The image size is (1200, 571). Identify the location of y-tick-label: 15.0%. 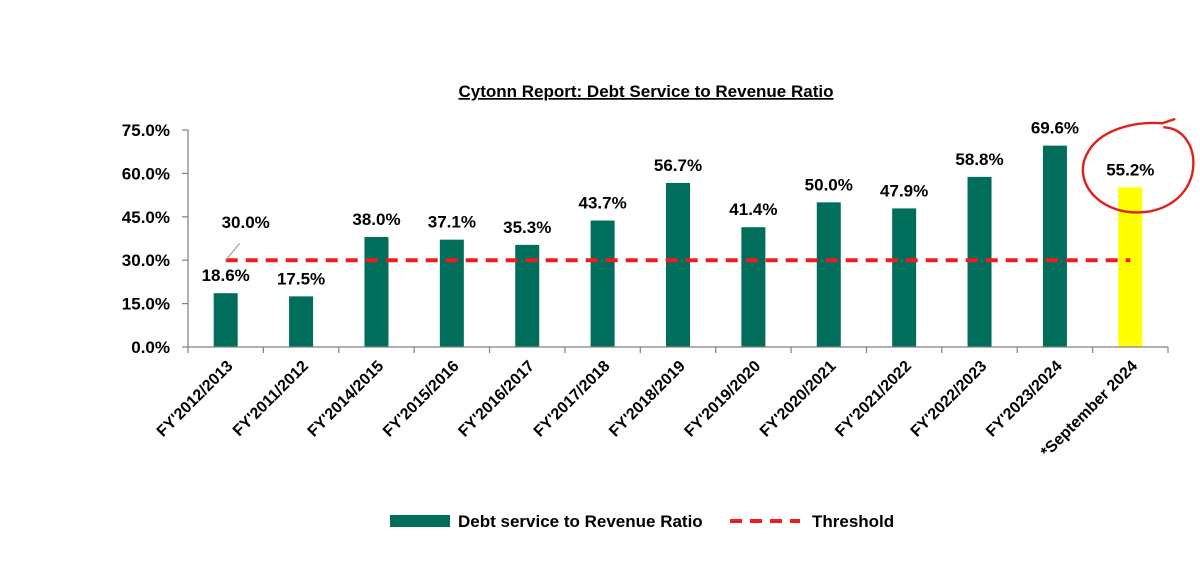
(146, 304).